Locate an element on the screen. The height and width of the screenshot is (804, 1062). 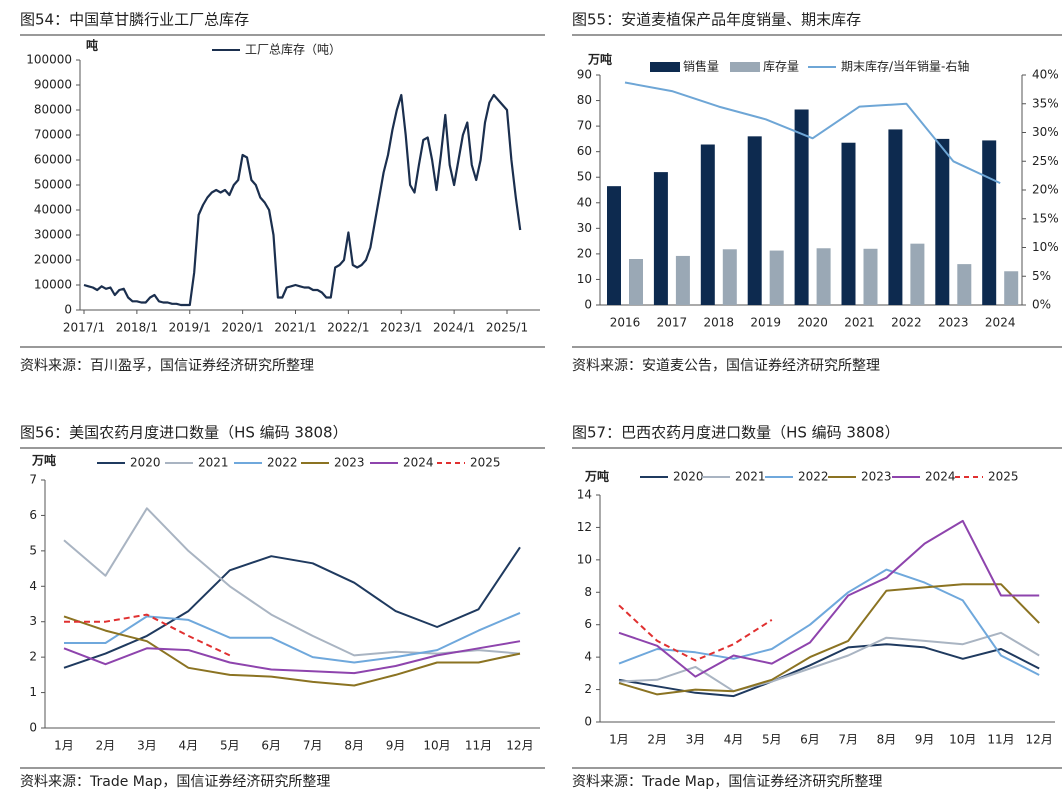
figure-title: 图54：中国草甘膦行业工厂总库存 is located at coordinates (134, 20).